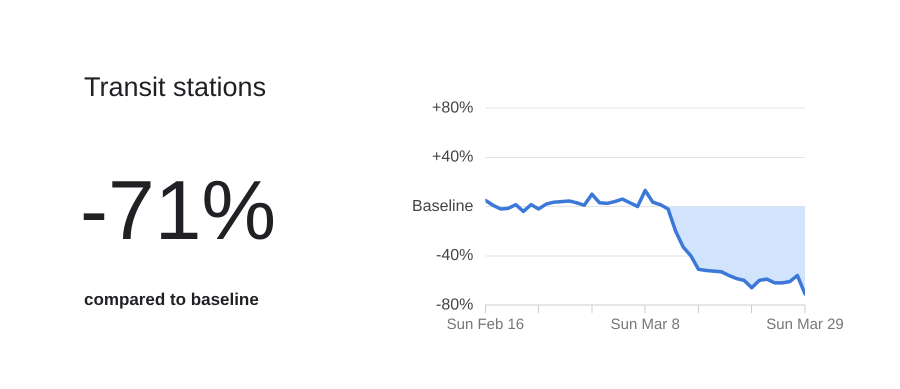  What do you see at coordinates (175, 87) in the screenshot?
I see `text: Transit stations` at bounding box center [175, 87].